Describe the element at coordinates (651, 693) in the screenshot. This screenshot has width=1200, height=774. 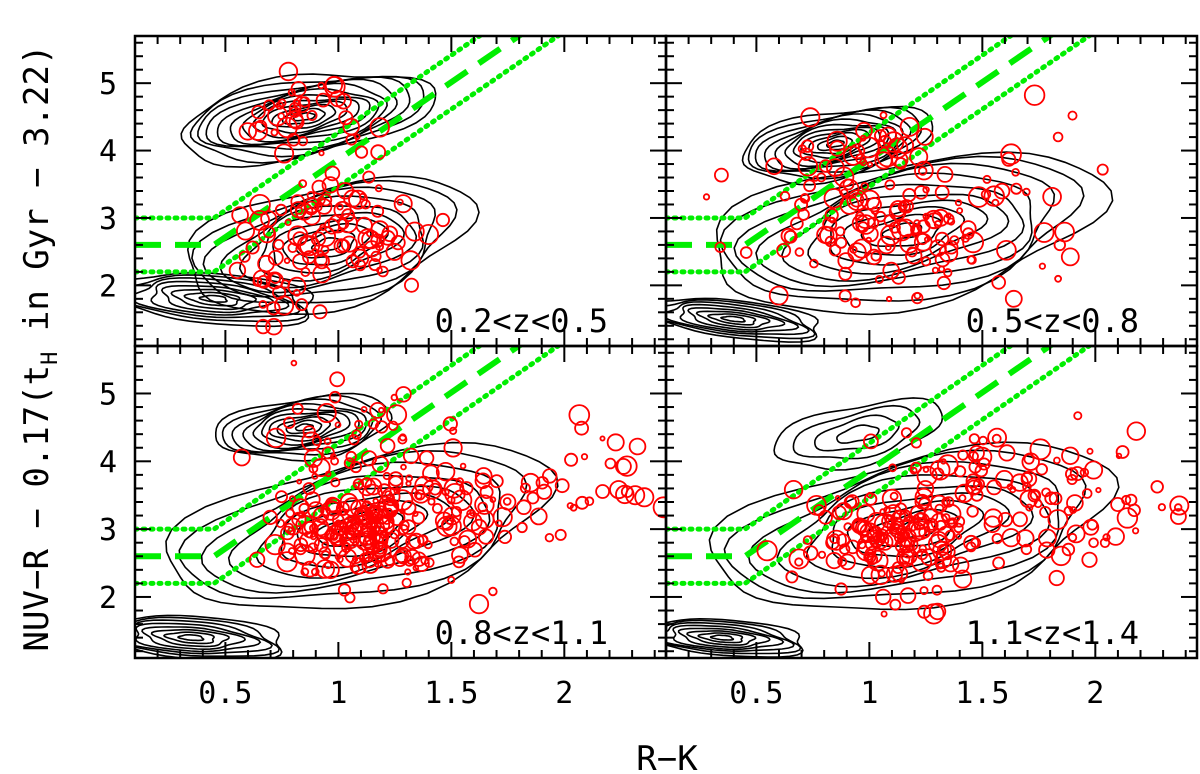
I see `x-tick-labels: 0.5 1 1.5 2 0.5 1 1.5 2` at that location.